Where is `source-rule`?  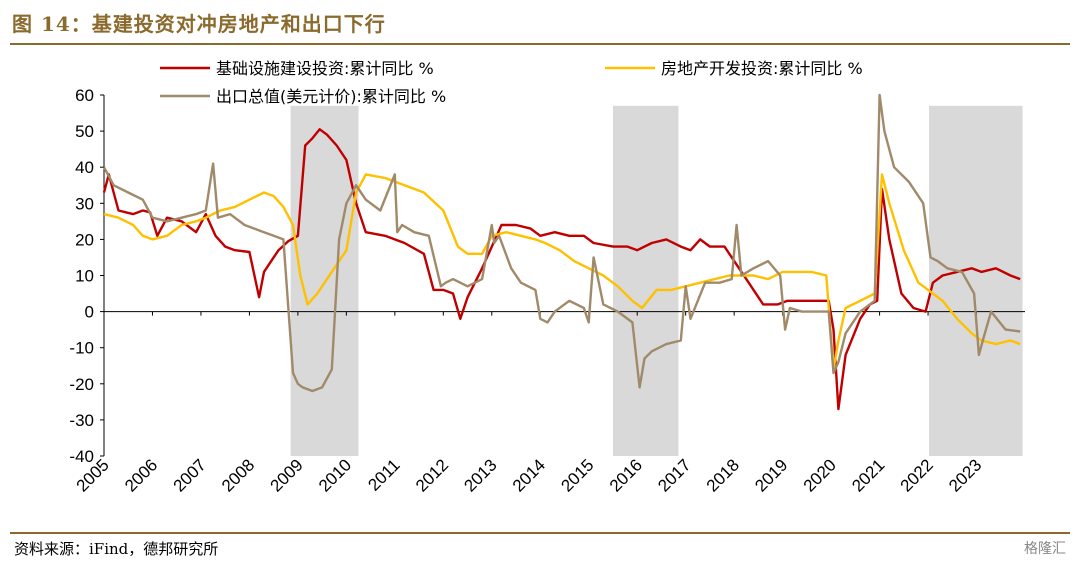 source-rule is located at coordinates (540, 533).